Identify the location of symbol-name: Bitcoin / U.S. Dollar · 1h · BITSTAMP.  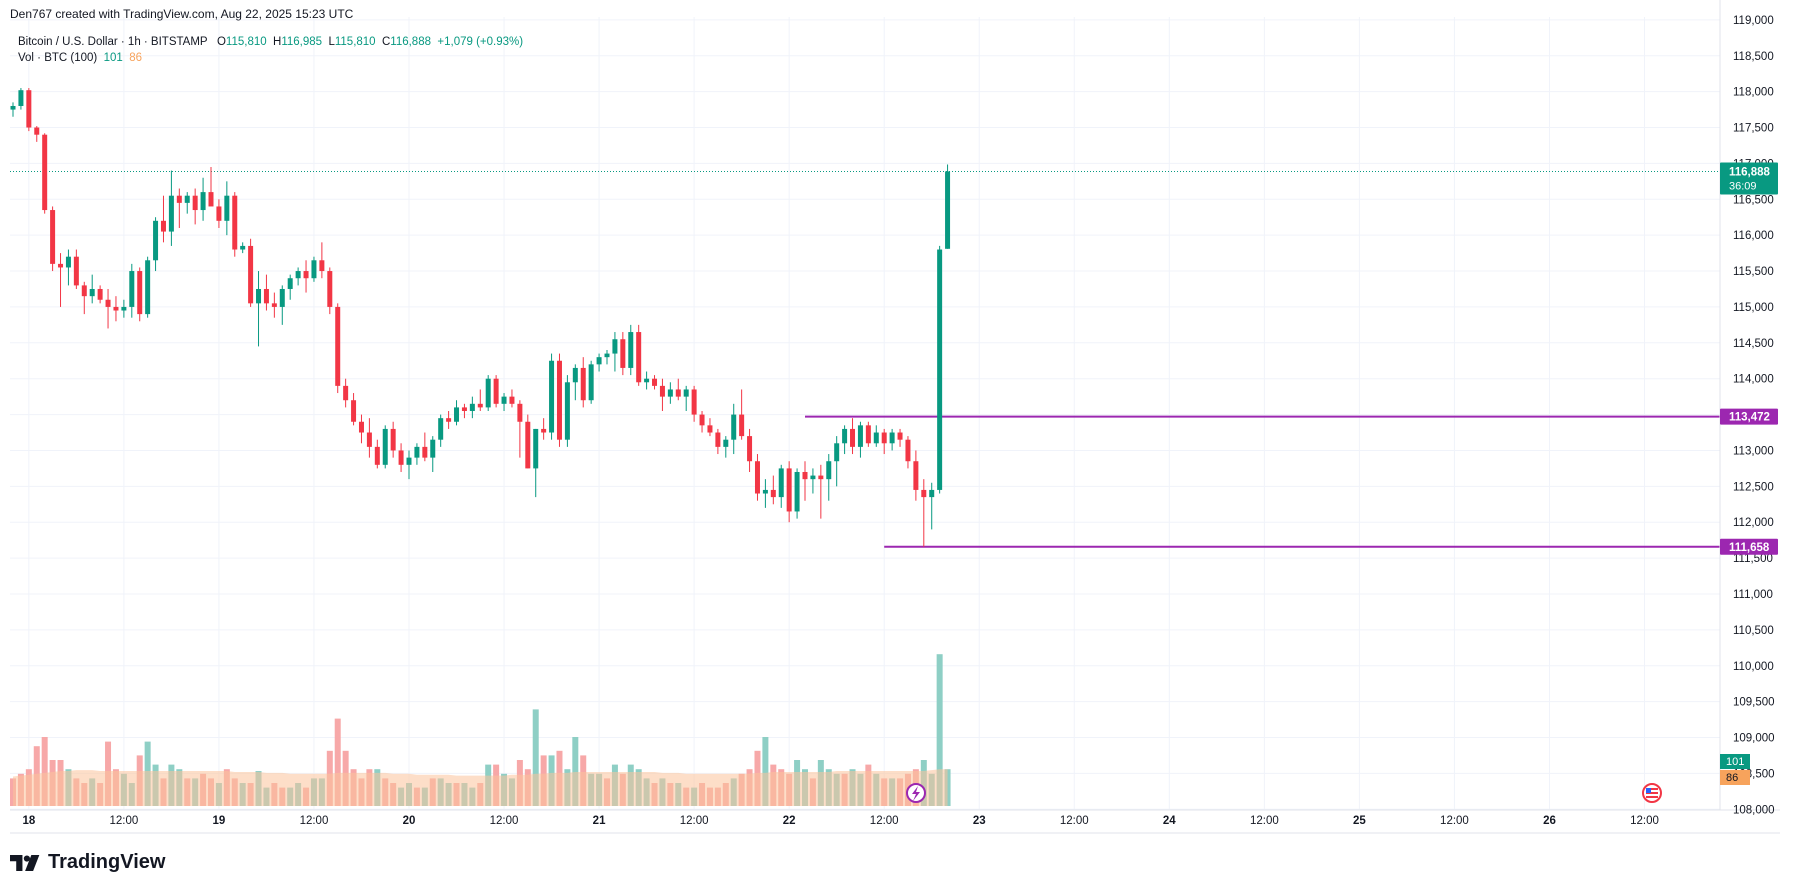
(113, 42).